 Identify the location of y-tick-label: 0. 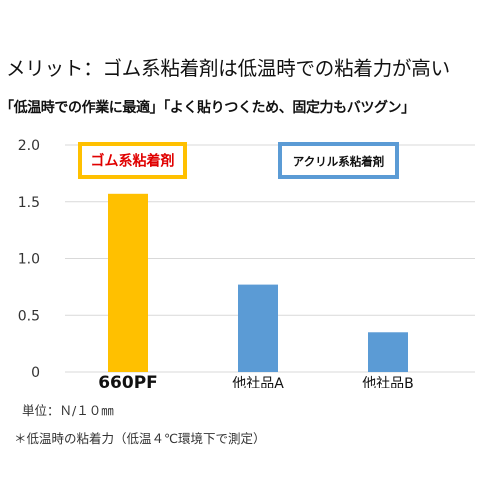
(35, 373).